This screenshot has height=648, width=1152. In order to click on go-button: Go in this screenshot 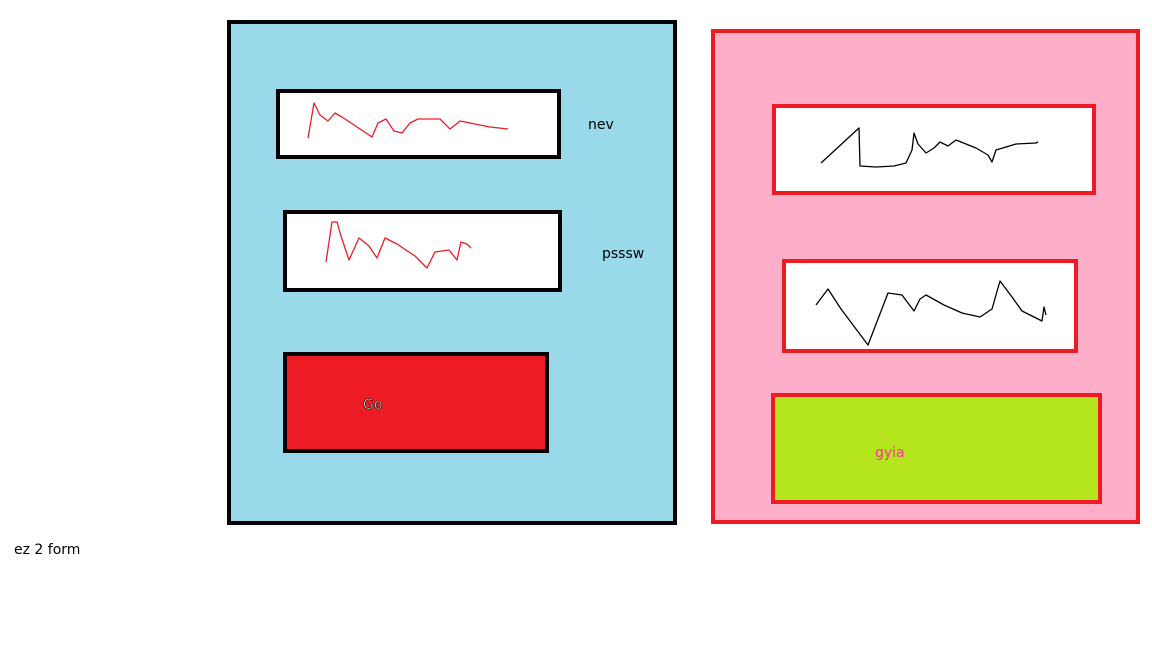, I will do `click(416, 402)`.